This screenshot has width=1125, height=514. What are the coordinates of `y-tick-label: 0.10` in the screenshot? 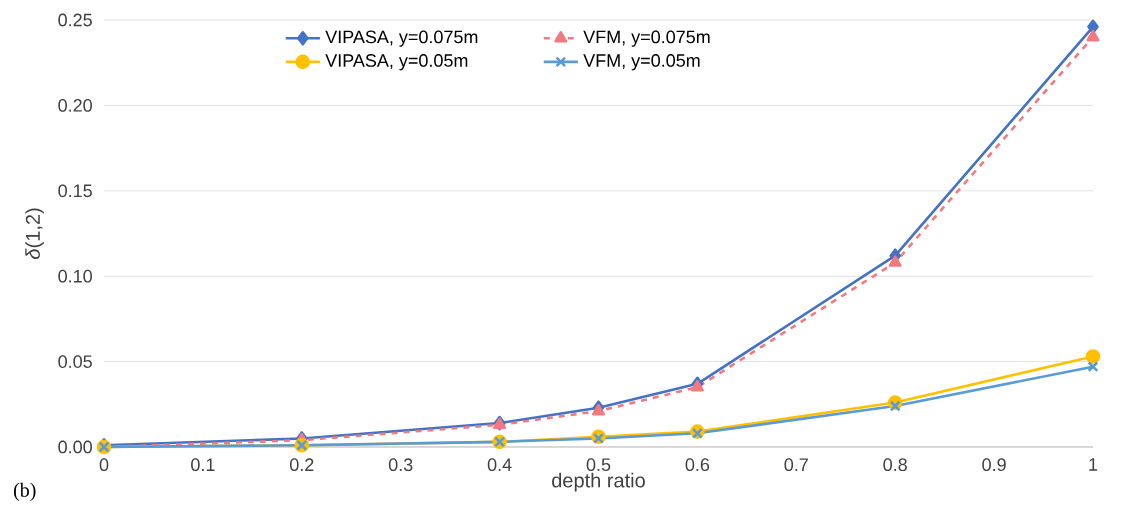 It's located at (75, 276).